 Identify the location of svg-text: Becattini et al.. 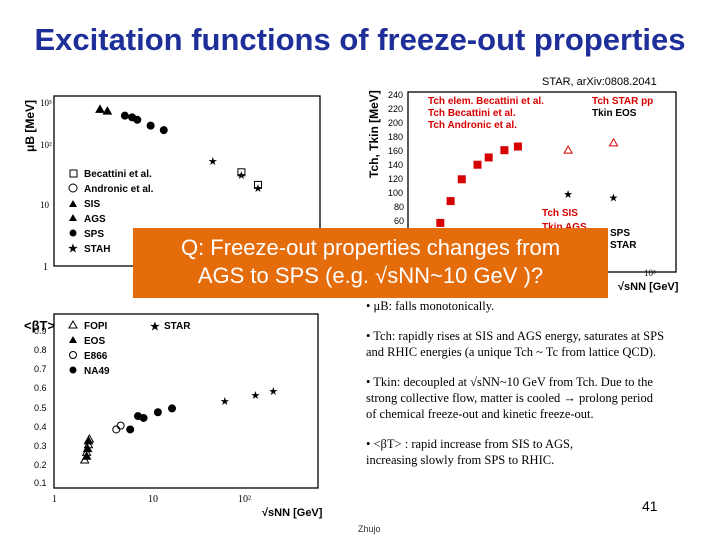
(118, 174).